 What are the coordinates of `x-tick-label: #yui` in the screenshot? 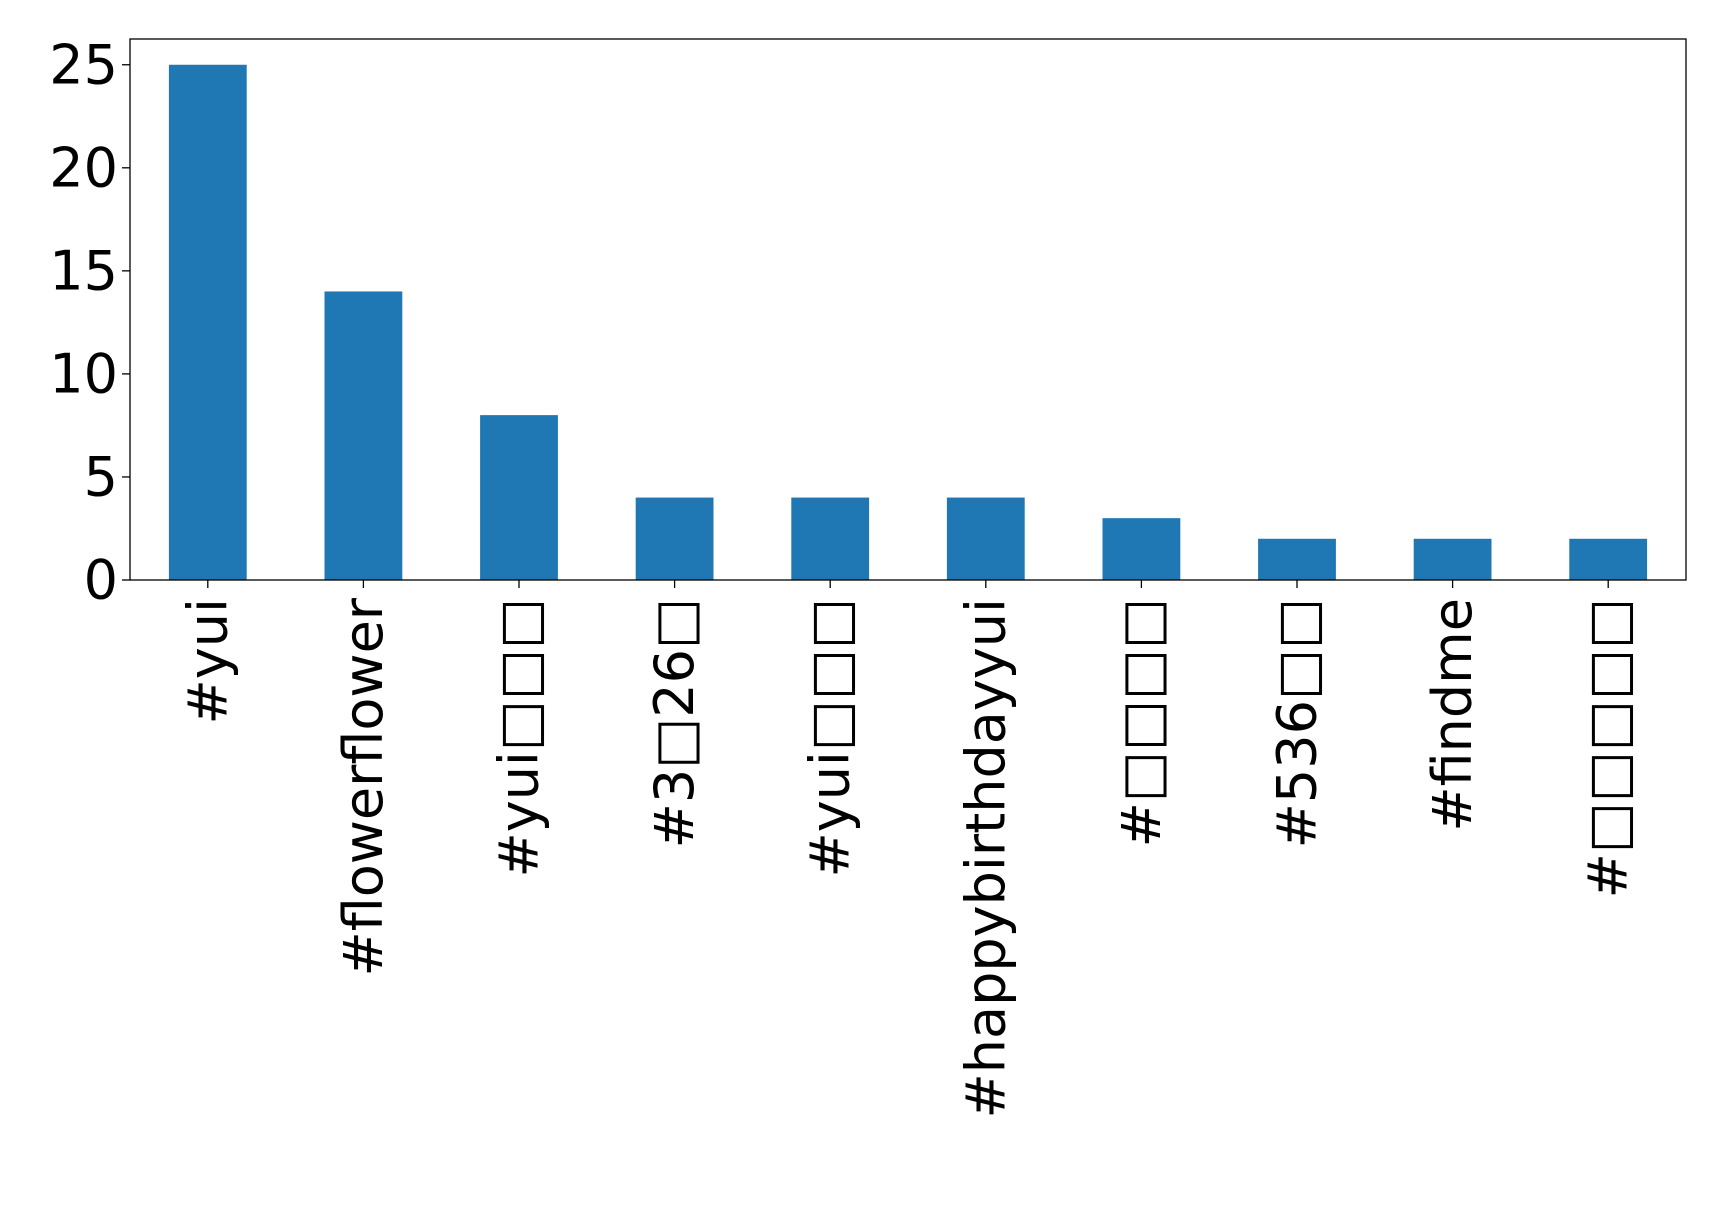 It's located at (207, 661).